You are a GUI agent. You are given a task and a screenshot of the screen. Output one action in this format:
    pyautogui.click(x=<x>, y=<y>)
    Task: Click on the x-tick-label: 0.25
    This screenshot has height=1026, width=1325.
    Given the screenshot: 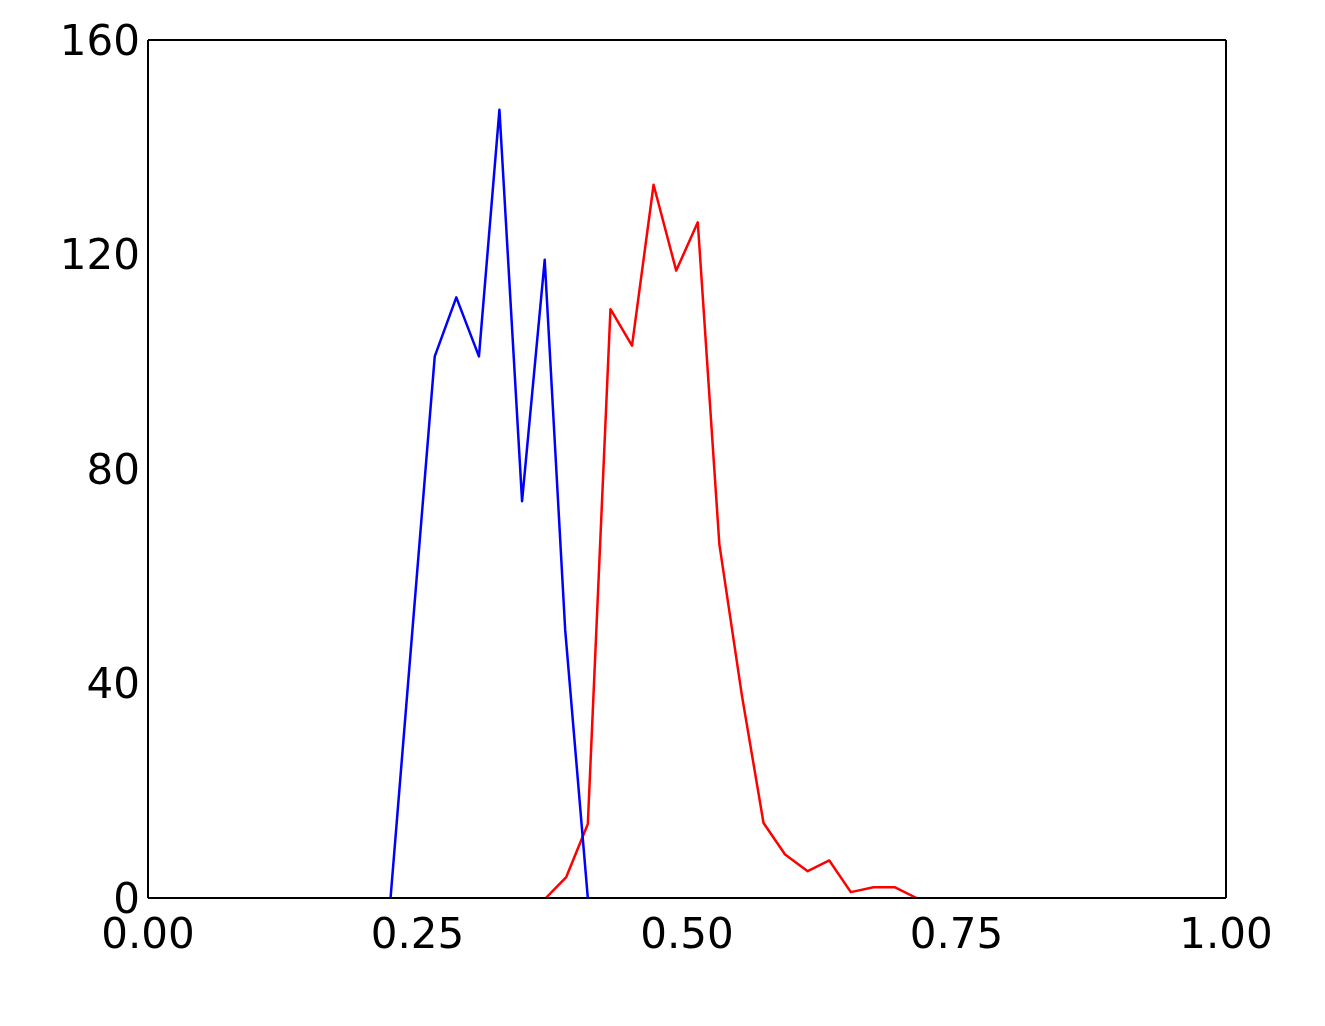 What is the action you would take?
    pyautogui.click(x=417, y=933)
    